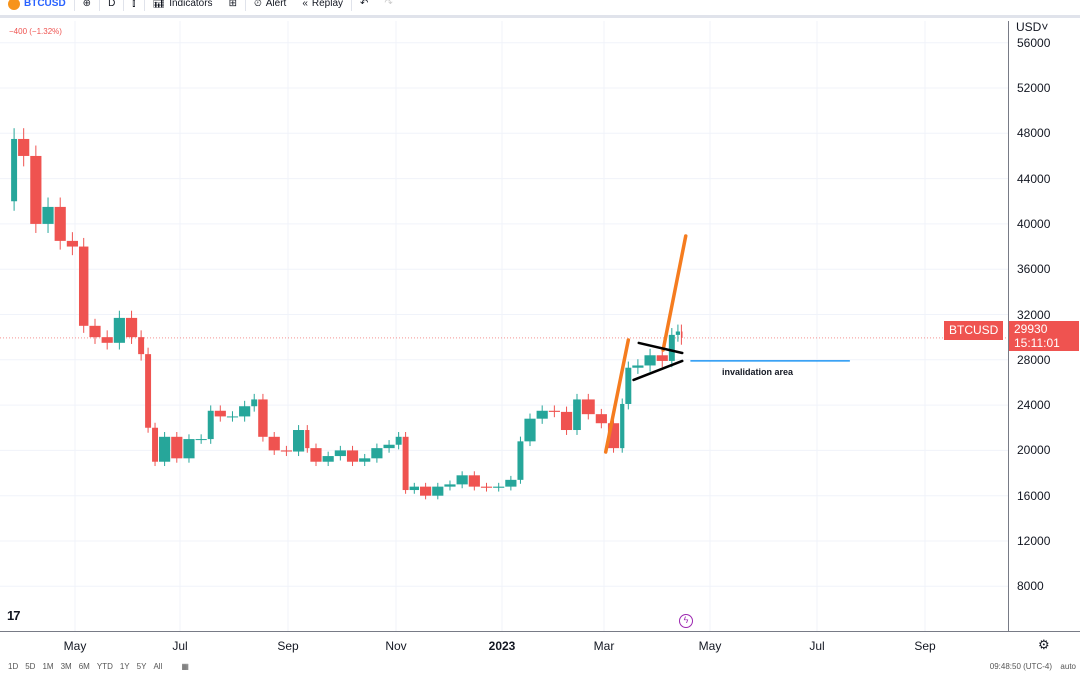 Image resolution: width=1080 pixels, height=675 pixels. I want to click on auto-scale-button: auto, so click(1068, 666).